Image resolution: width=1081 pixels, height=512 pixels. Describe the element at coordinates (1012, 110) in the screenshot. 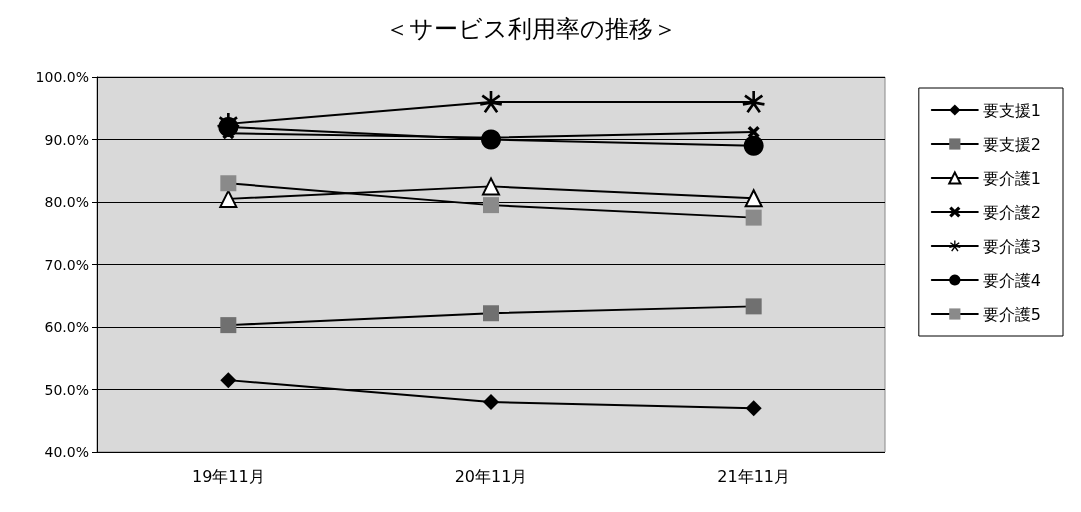

I see `legend-label: 要支援1` at that location.